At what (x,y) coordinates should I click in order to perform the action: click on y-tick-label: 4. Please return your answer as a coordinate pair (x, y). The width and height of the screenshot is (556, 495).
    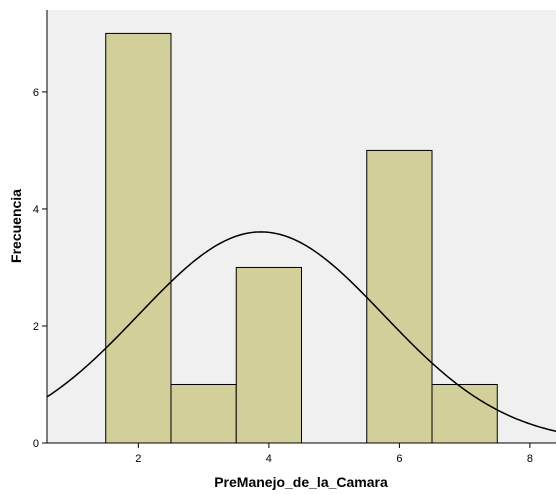
    Looking at the image, I should click on (36, 210).